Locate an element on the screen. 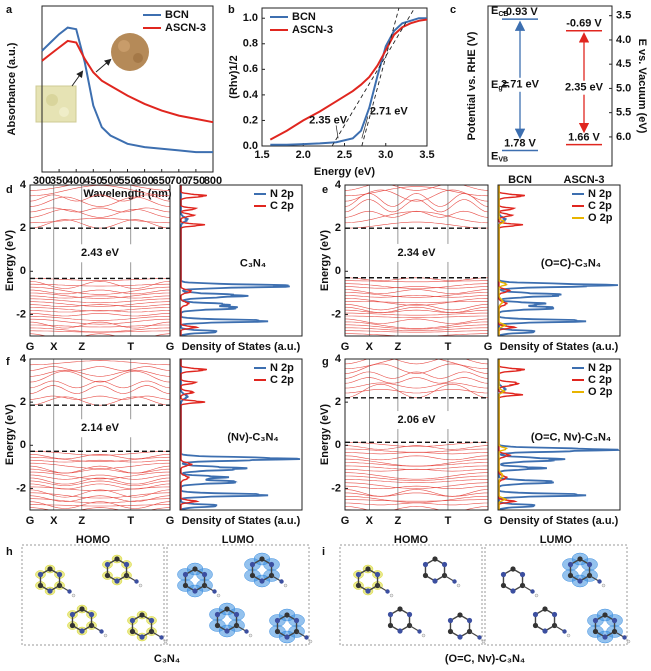 Image resolution: width=651 pixels, height=671 pixels. y-tick-label: 0 is located at coordinates (338, 271).